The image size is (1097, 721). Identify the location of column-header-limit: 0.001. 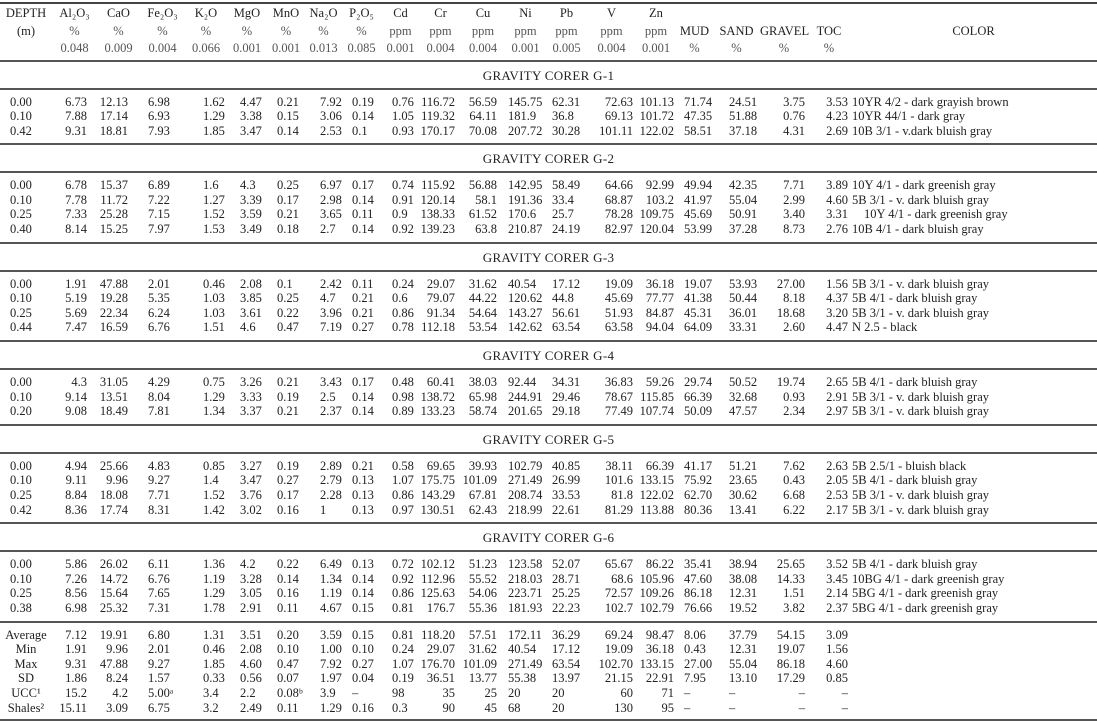
(656, 50).